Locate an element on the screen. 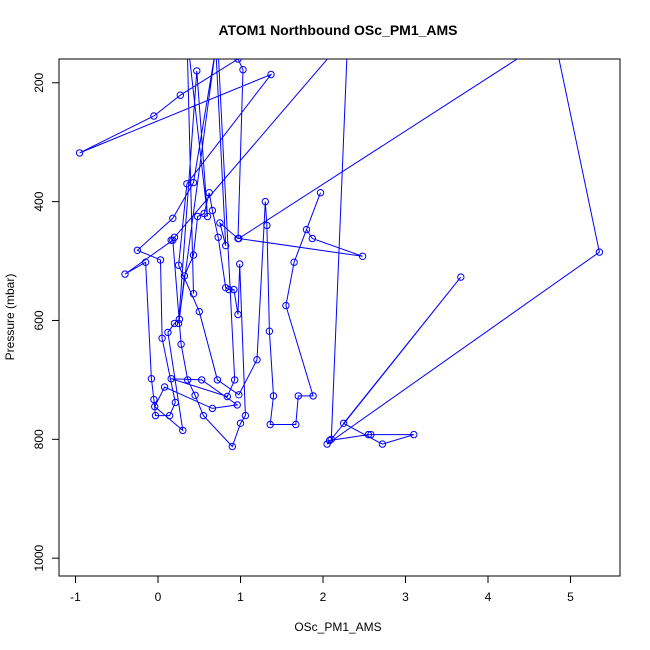  x-tick-label: 5 is located at coordinates (570, 597).